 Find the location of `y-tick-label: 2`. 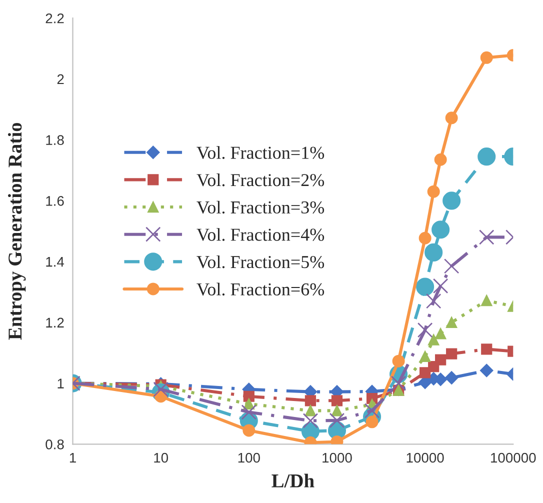

y-tick-label: 2 is located at coordinates (60, 79).